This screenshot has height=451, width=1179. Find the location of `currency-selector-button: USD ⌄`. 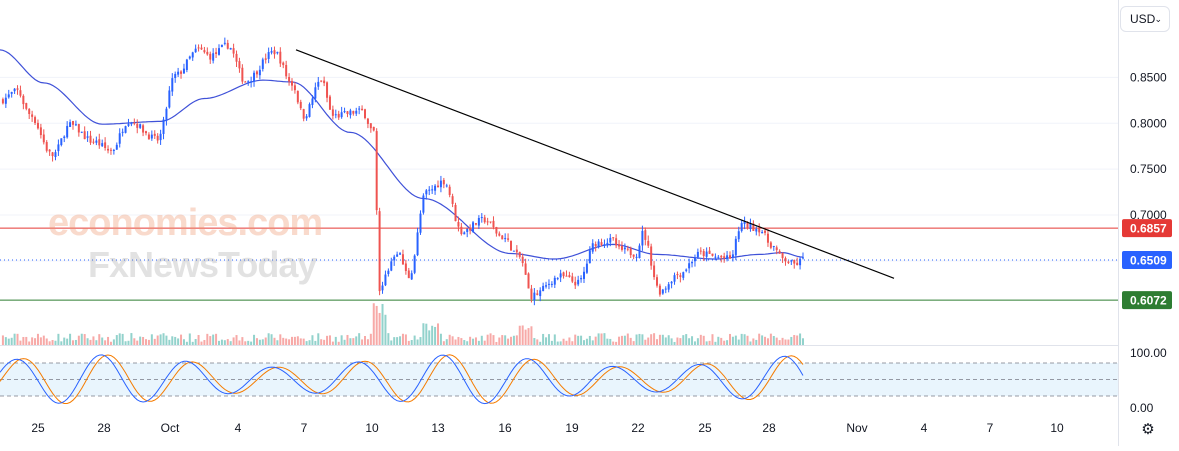

currency-selector-button: USD ⌄ is located at coordinates (1145, 19).